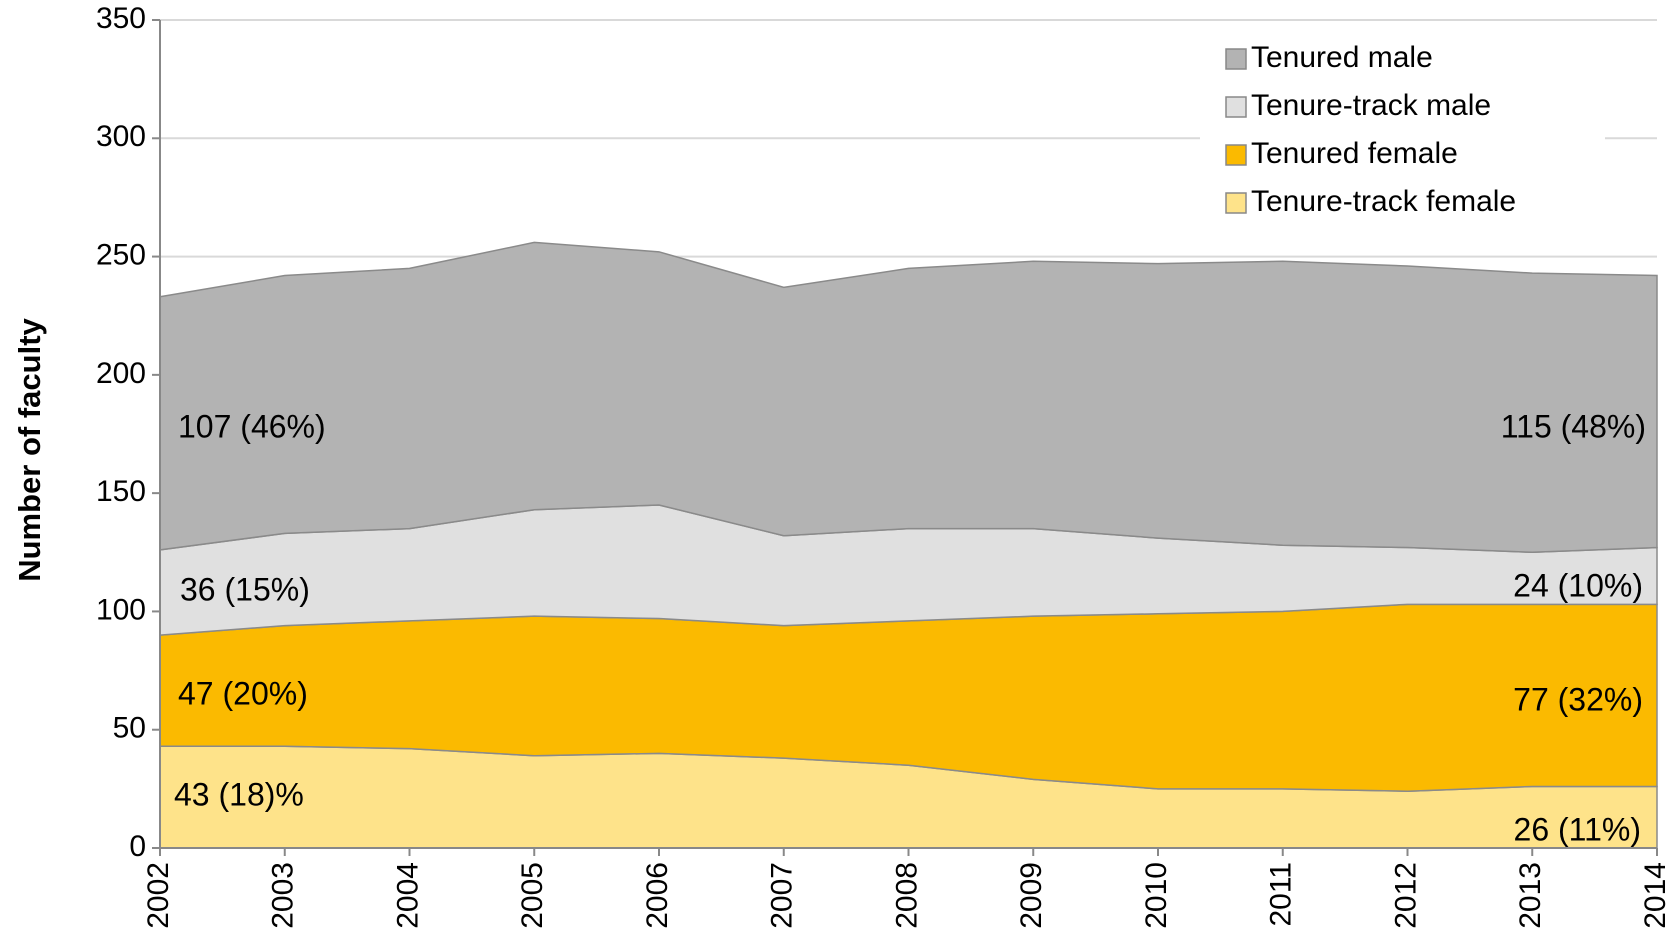  Describe the element at coordinates (121, 609) in the screenshot. I see `y-tick-label: 100` at that location.